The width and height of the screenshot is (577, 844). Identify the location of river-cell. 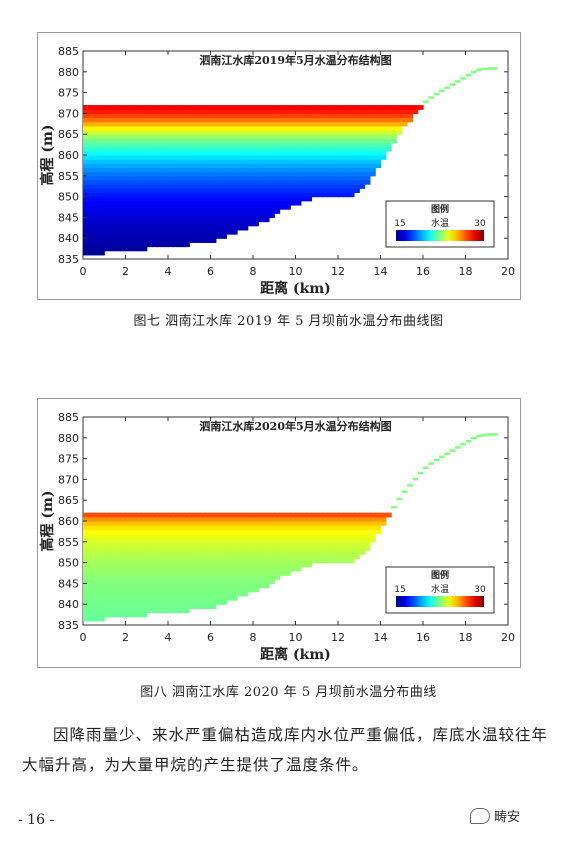
(431, 97).